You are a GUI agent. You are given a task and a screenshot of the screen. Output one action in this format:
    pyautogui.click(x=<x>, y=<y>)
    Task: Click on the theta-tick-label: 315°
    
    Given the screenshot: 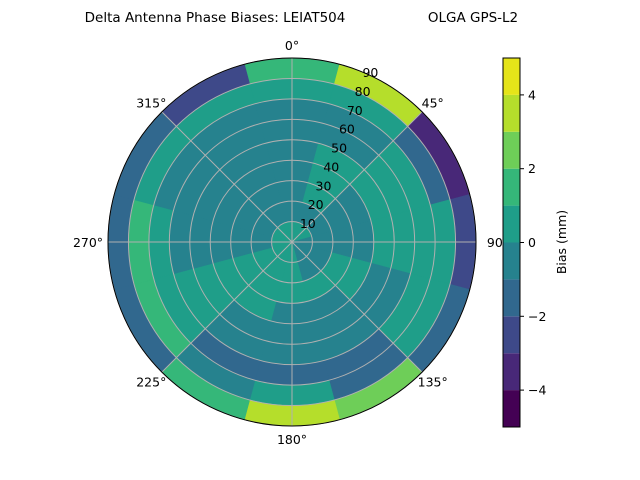 What is the action you would take?
    pyautogui.click(x=151, y=103)
    